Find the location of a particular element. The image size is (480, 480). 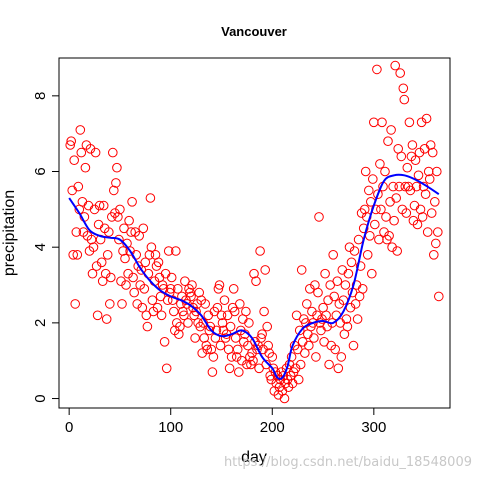

x-tick-label: 0 is located at coordinates (69, 427).